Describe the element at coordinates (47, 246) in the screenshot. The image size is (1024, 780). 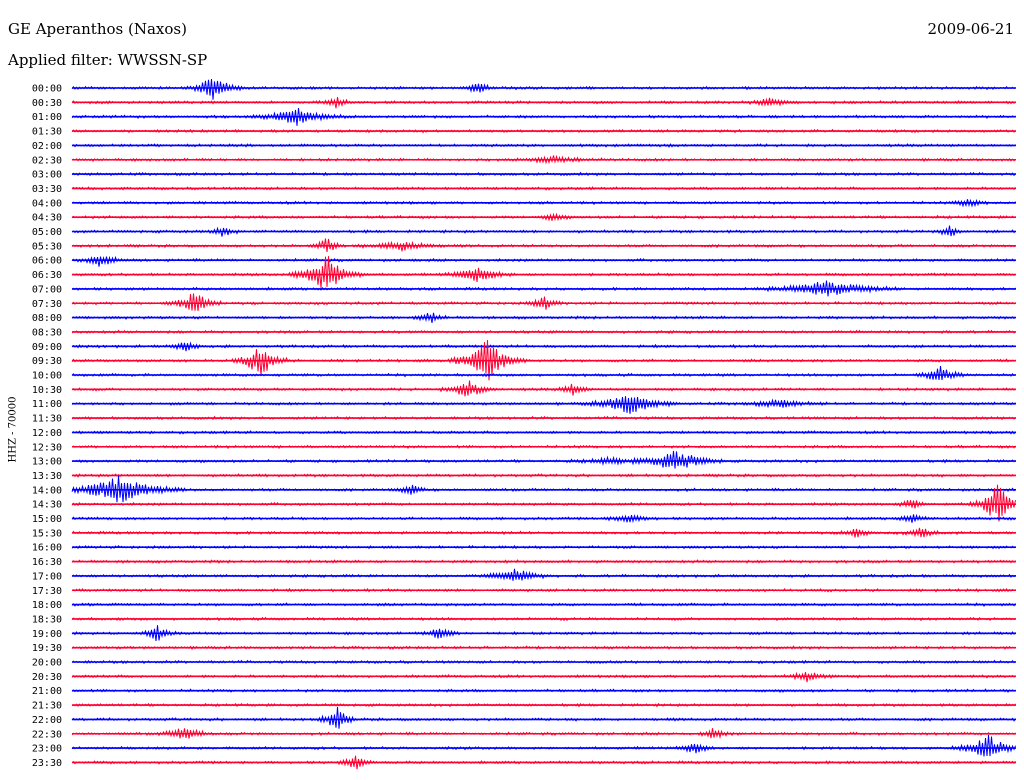
I see `row-time-label: 05:30` at that location.